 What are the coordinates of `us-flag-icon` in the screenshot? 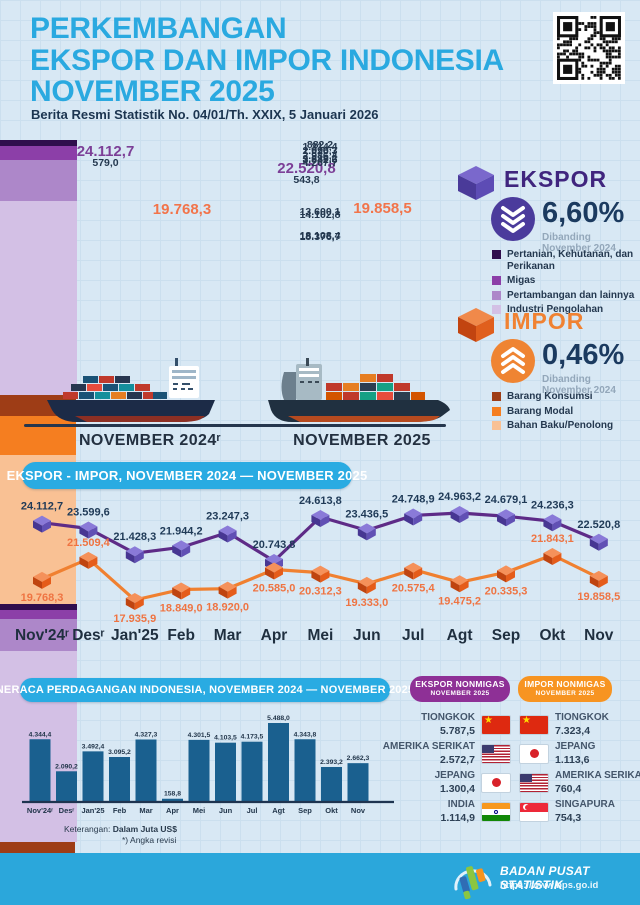 It's located at (534, 782).